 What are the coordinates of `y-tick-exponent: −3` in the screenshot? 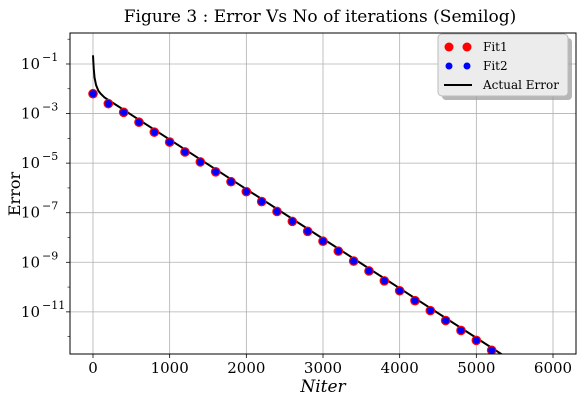 It's located at (50, 107).